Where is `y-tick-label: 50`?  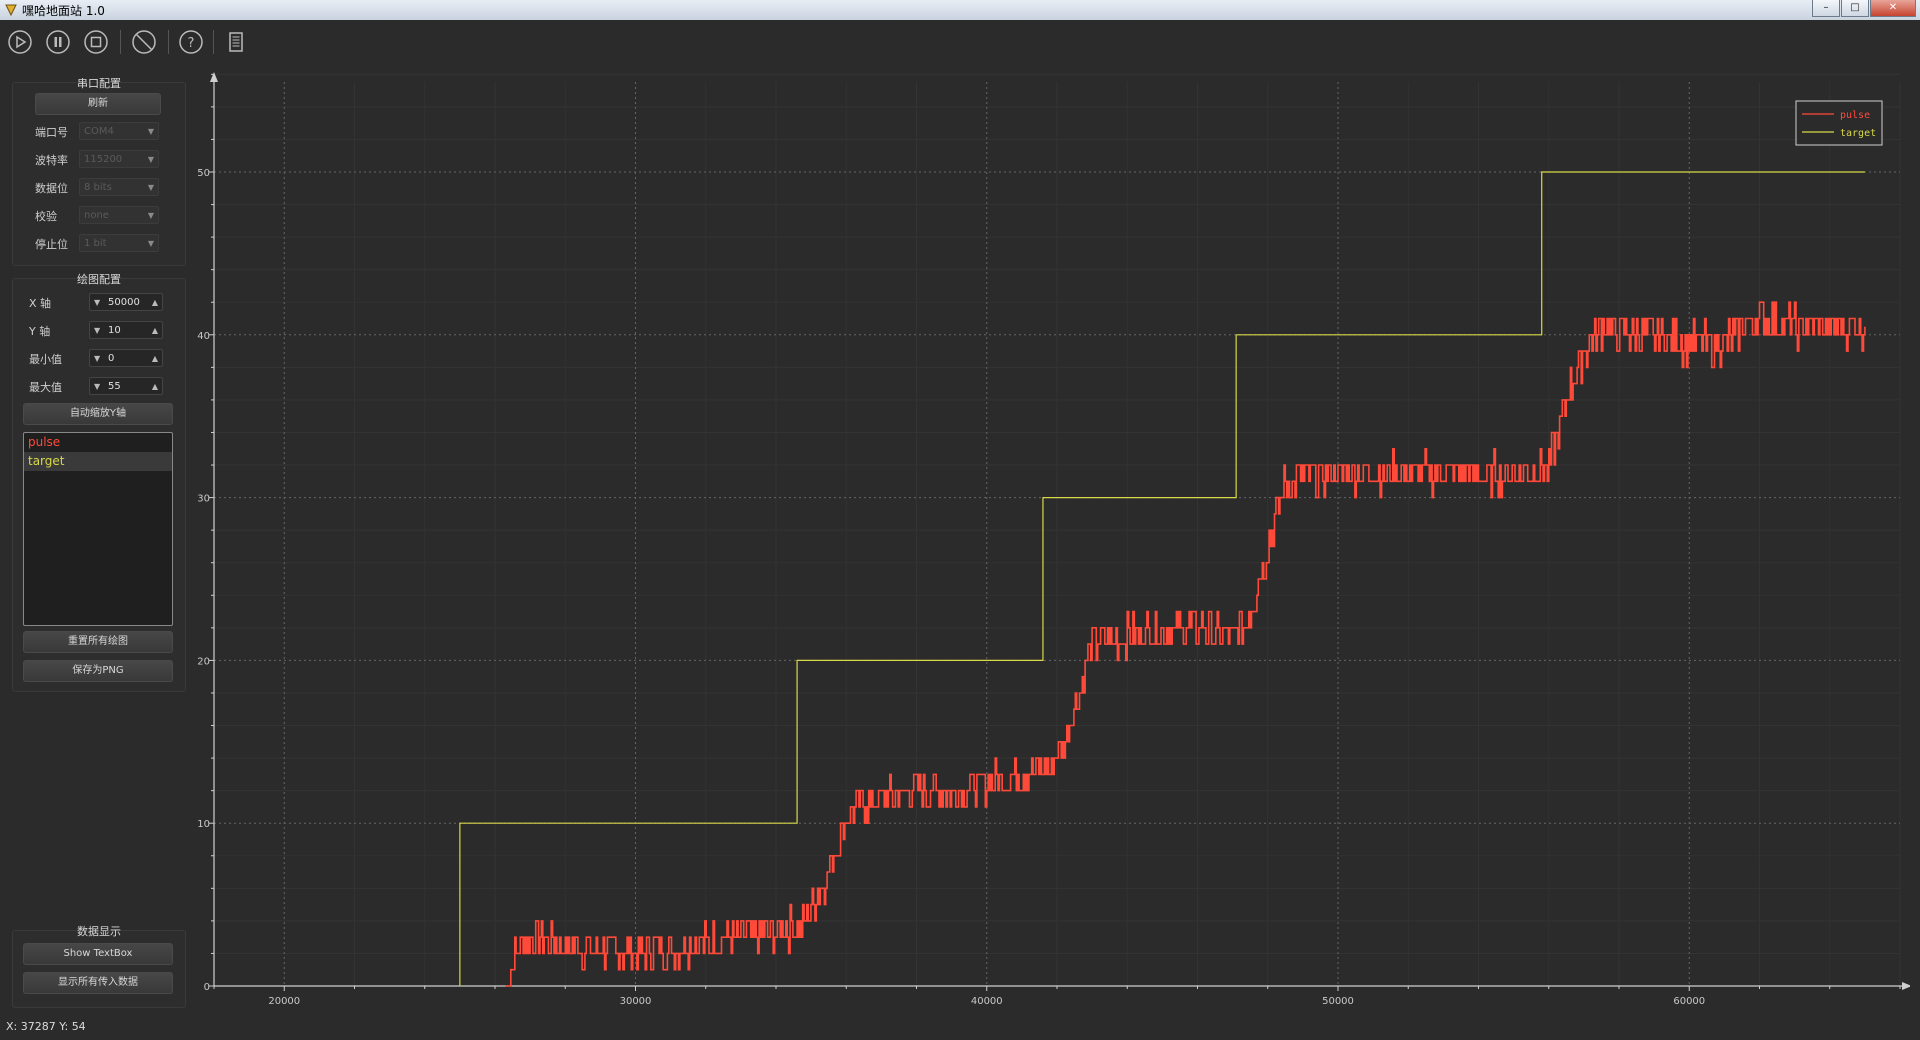
y-tick-label: 50 is located at coordinates (203, 173).